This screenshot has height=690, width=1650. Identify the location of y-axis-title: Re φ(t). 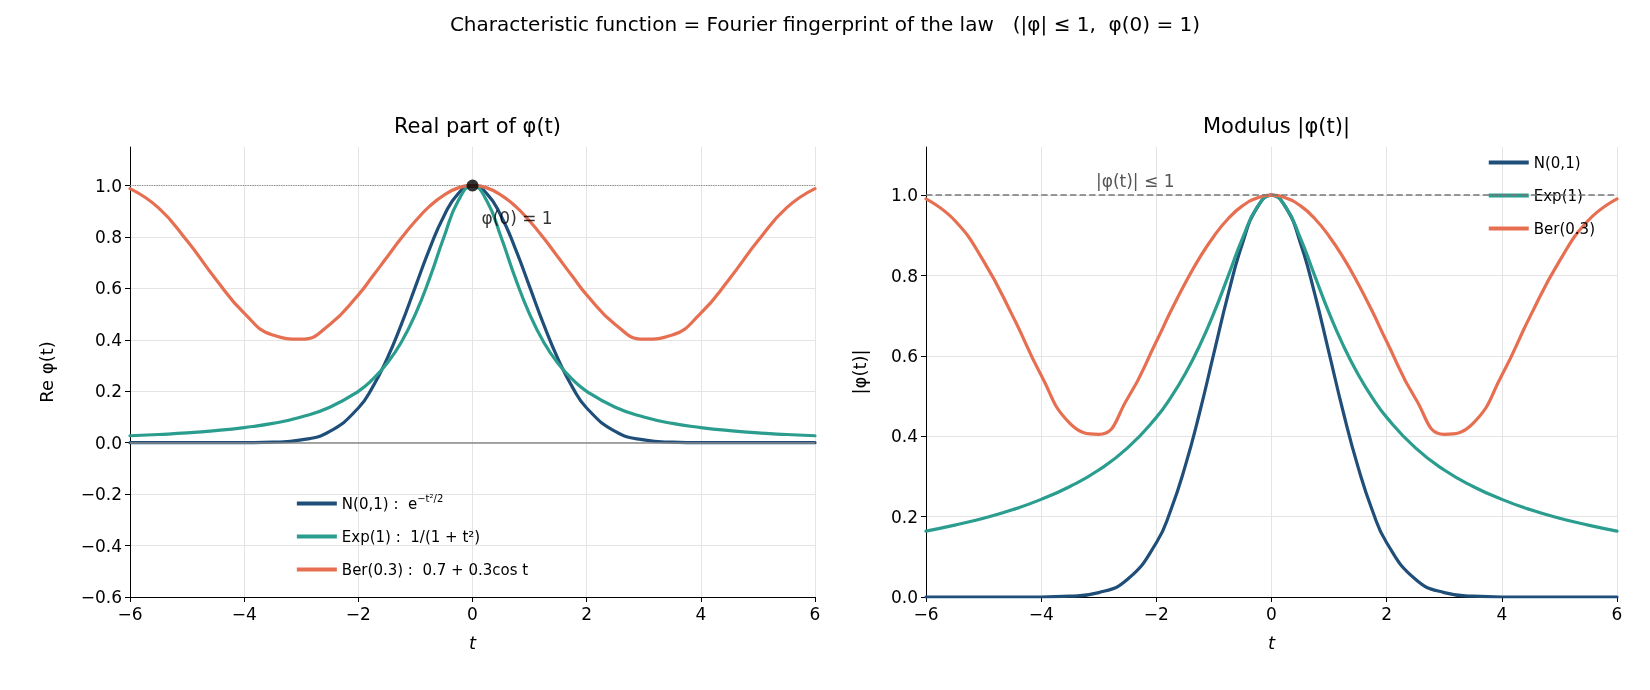
(46, 372).